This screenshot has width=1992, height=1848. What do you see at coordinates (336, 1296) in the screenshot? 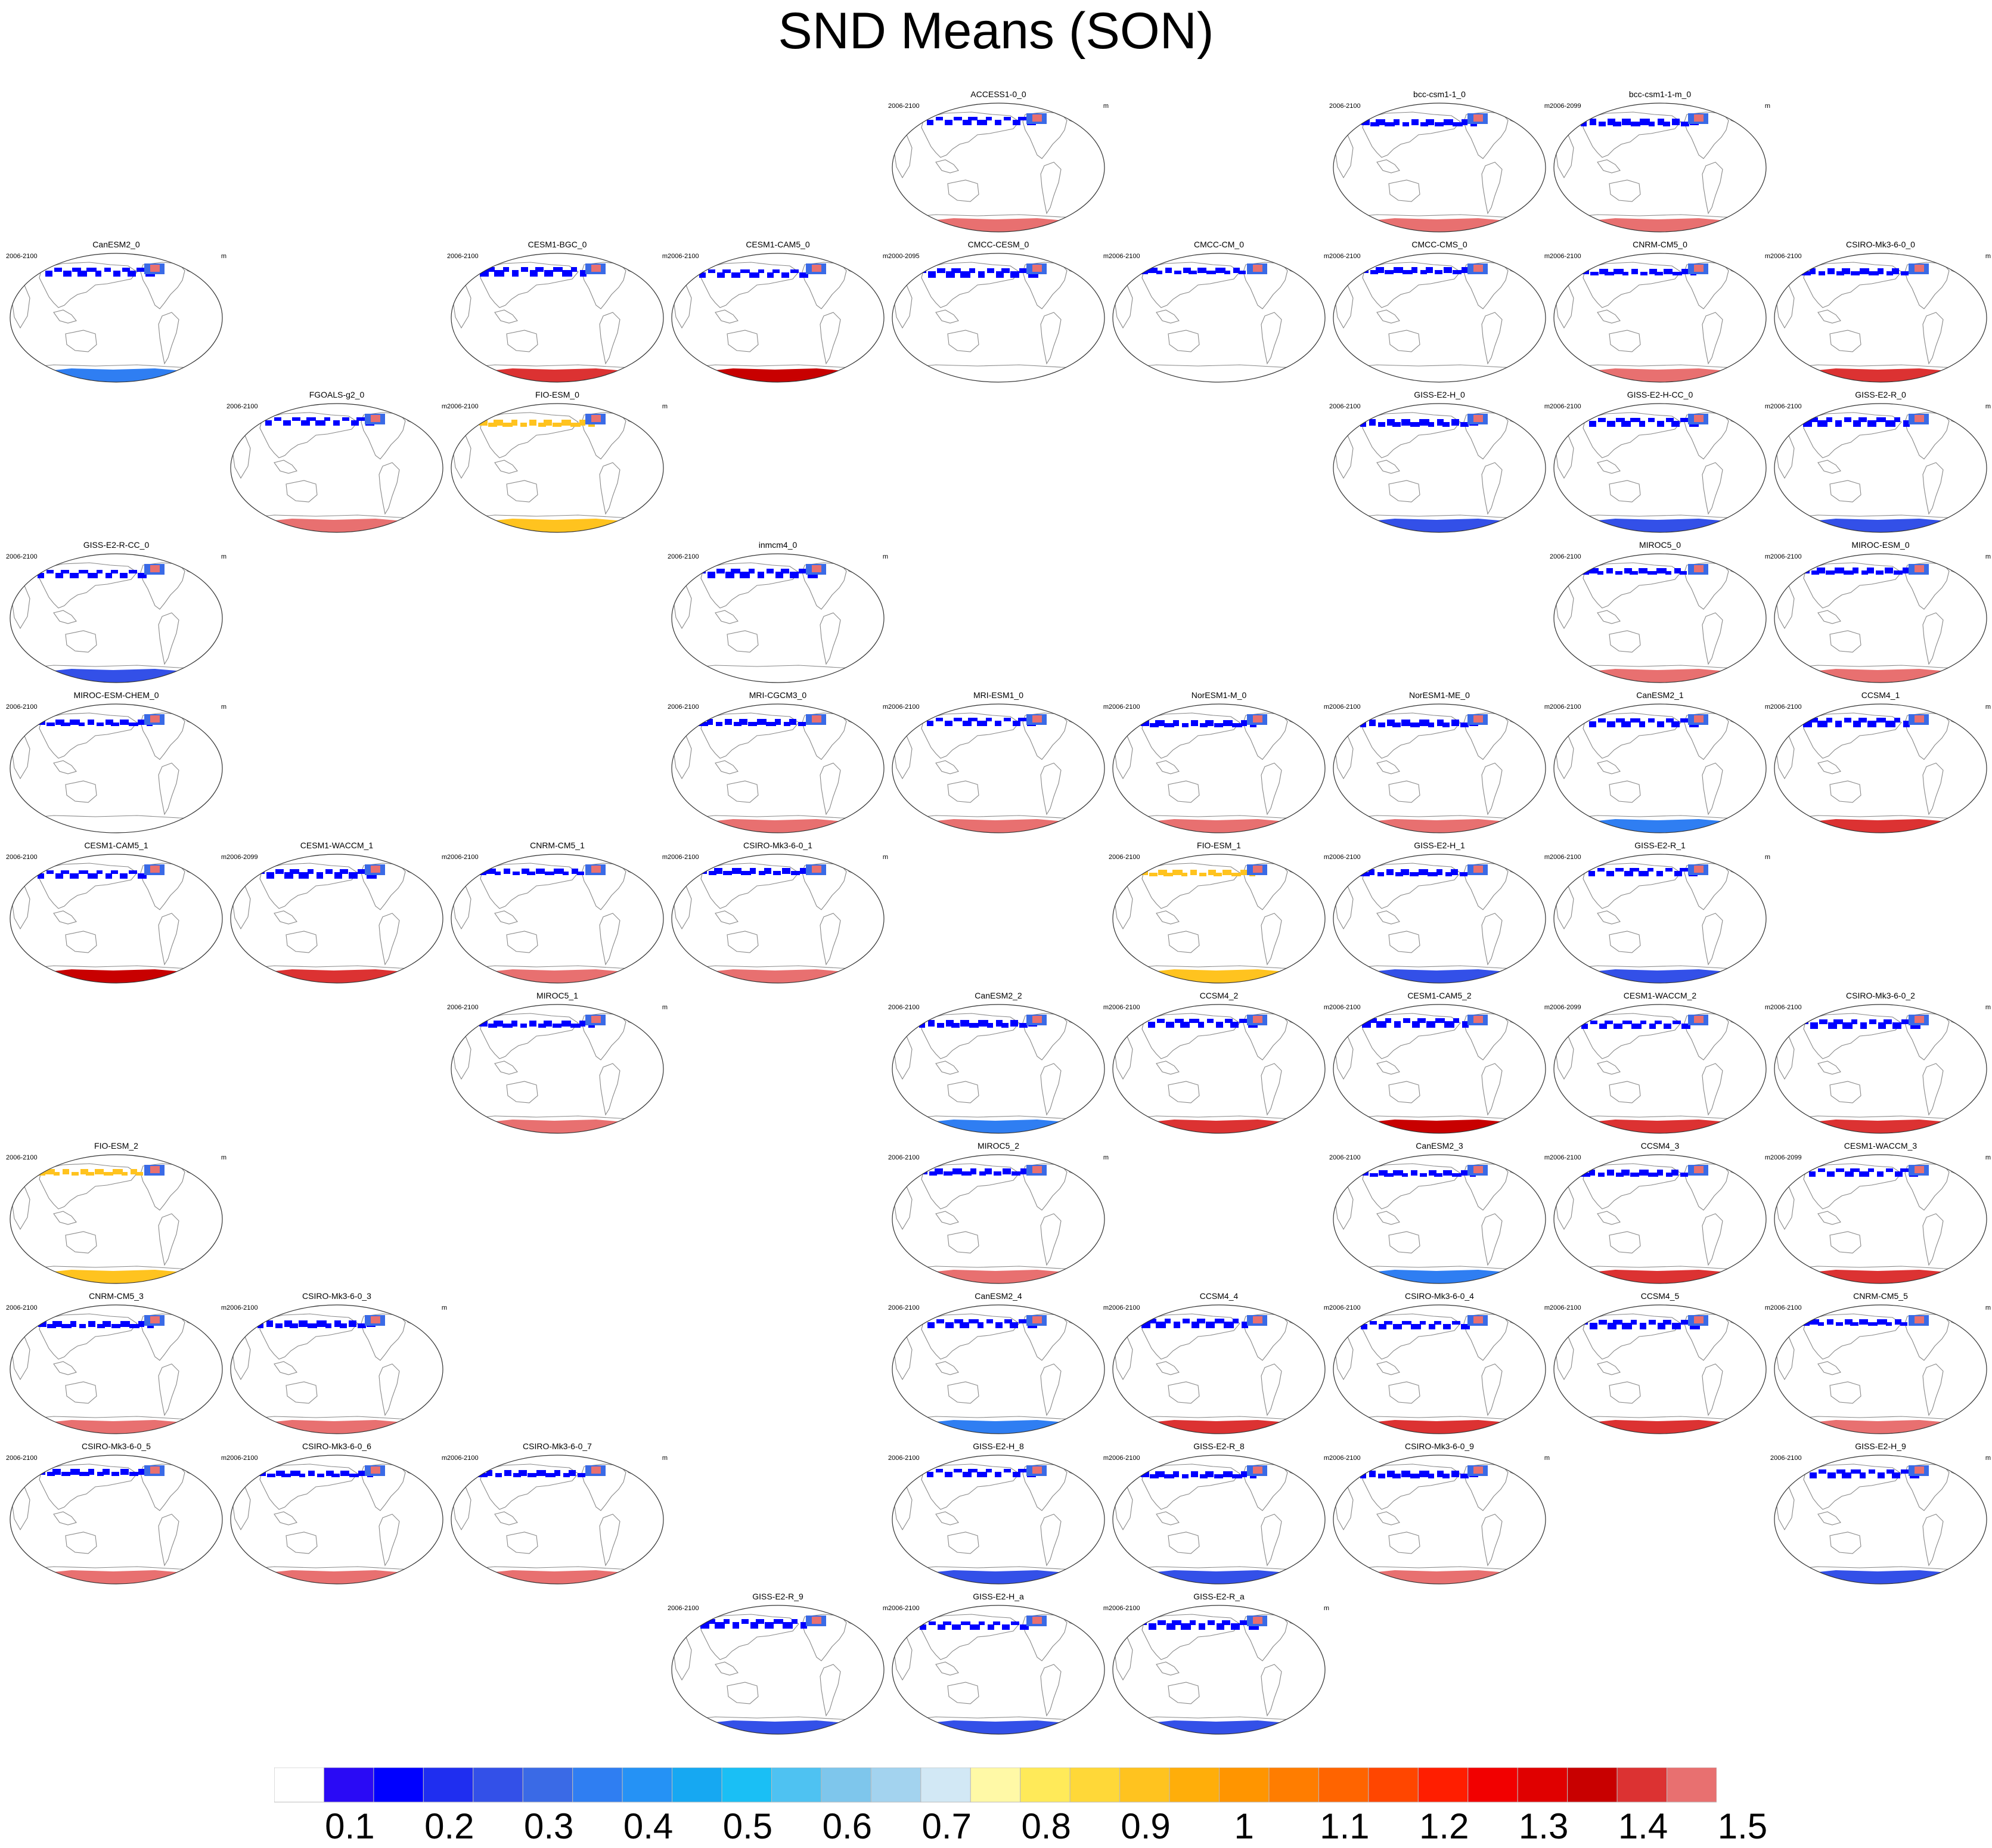
I see `panel-title: CSIRO-Mk3-6-0_3` at bounding box center [336, 1296].